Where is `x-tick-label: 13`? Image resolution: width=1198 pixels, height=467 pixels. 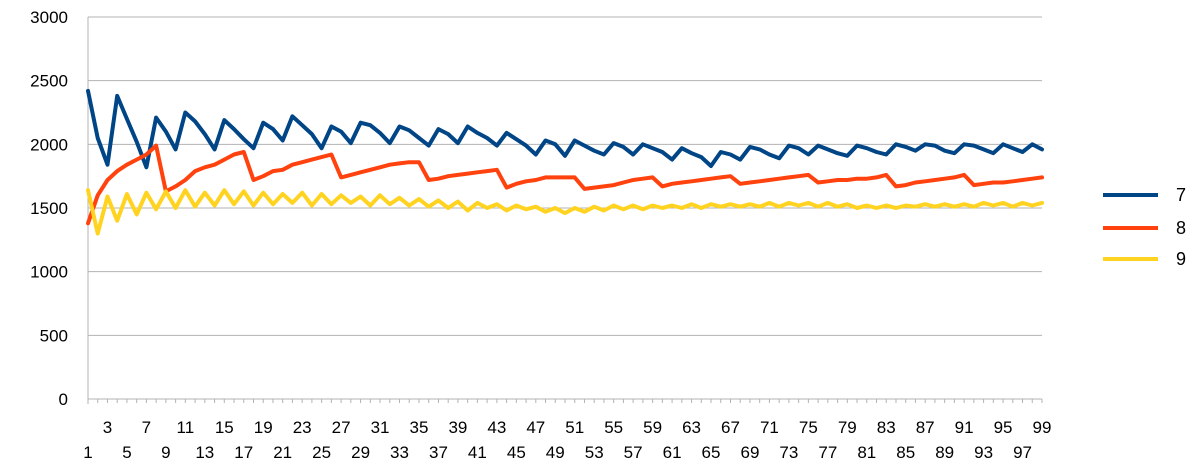 x-tick-label: 13 is located at coordinates (204, 452).